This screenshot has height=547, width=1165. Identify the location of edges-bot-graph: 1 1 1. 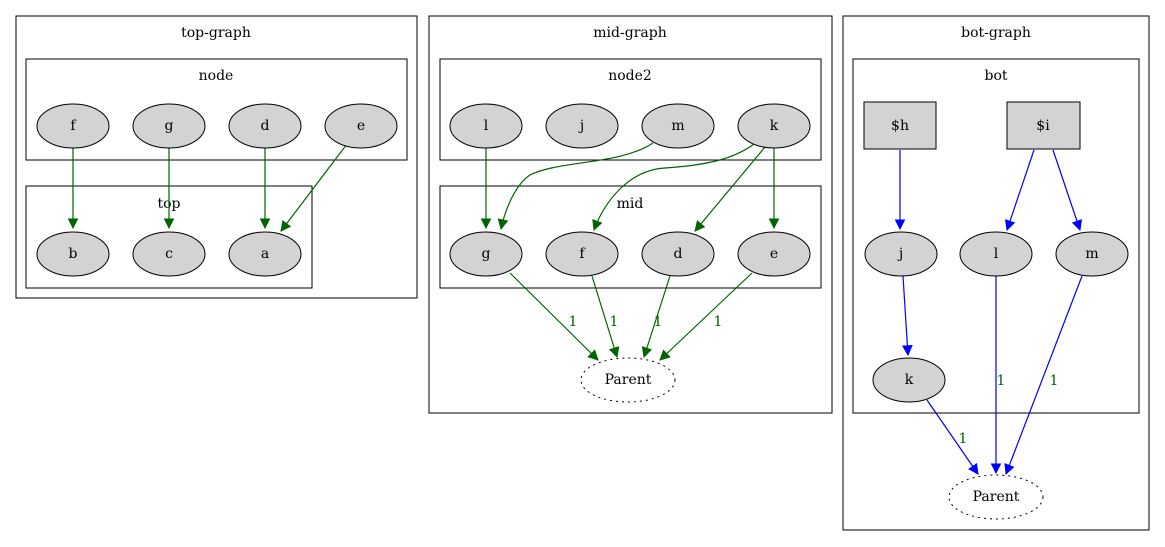
(988, 312).